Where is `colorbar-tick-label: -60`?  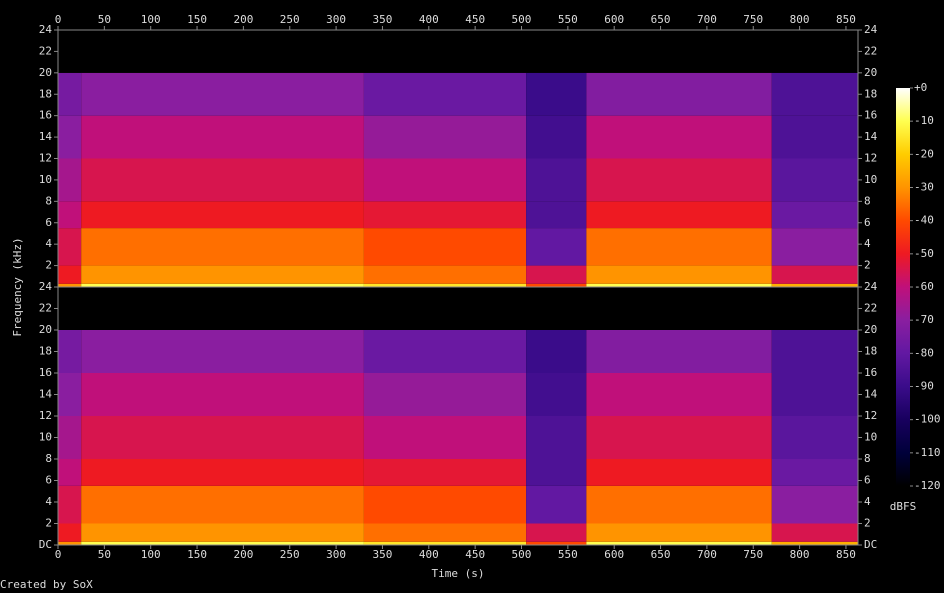
colorbar-tick-label: -60 is located at coordinates (924, 286).